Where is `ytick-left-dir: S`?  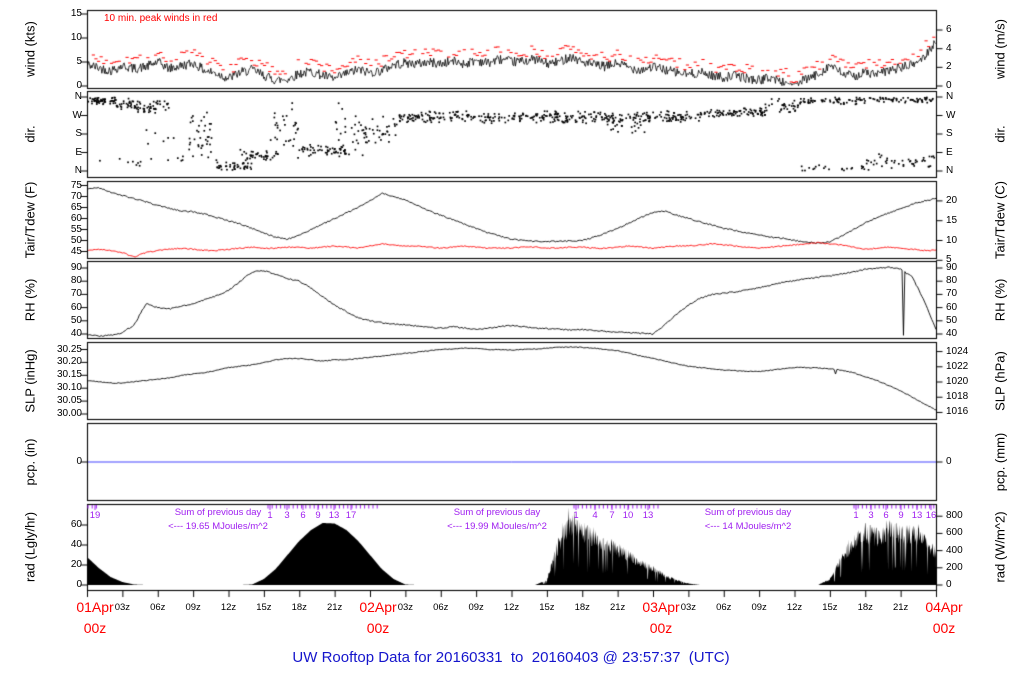
ytick-left-dir: S is located at coordinates (78, 133).